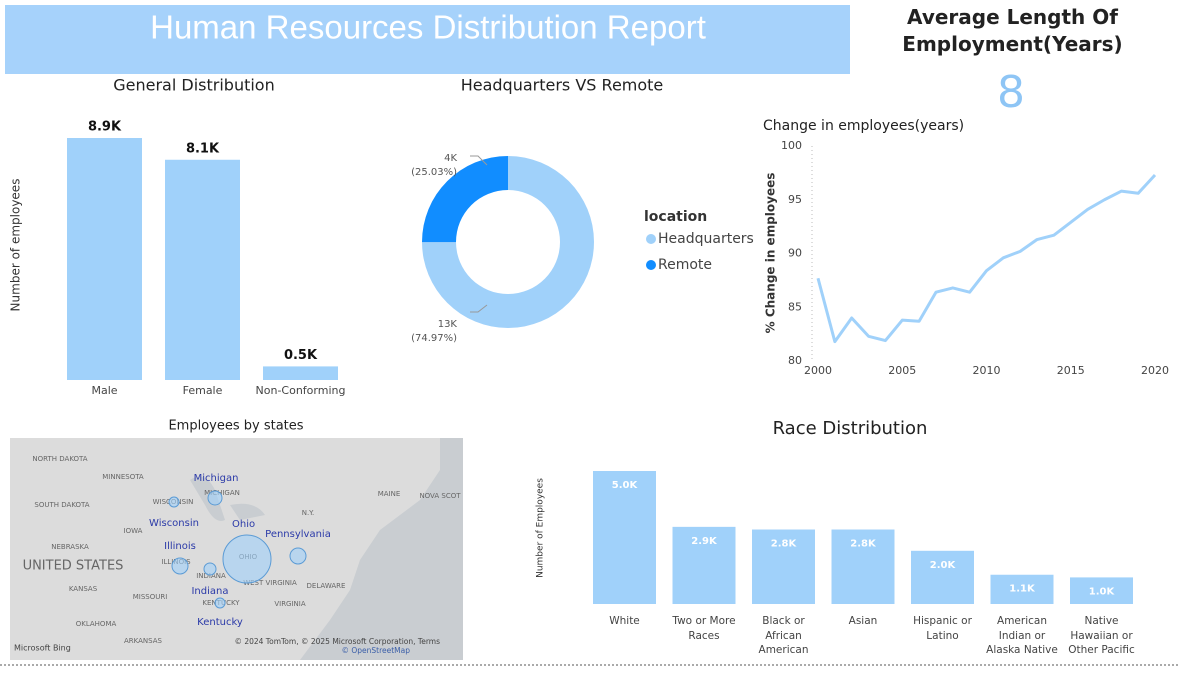 The width and height of the screenshot is (1180, 673). What do you see at coordinates (795, 360) in the screenshot?
I see `y-tick-label: 80` at bounding box center [795, 360].